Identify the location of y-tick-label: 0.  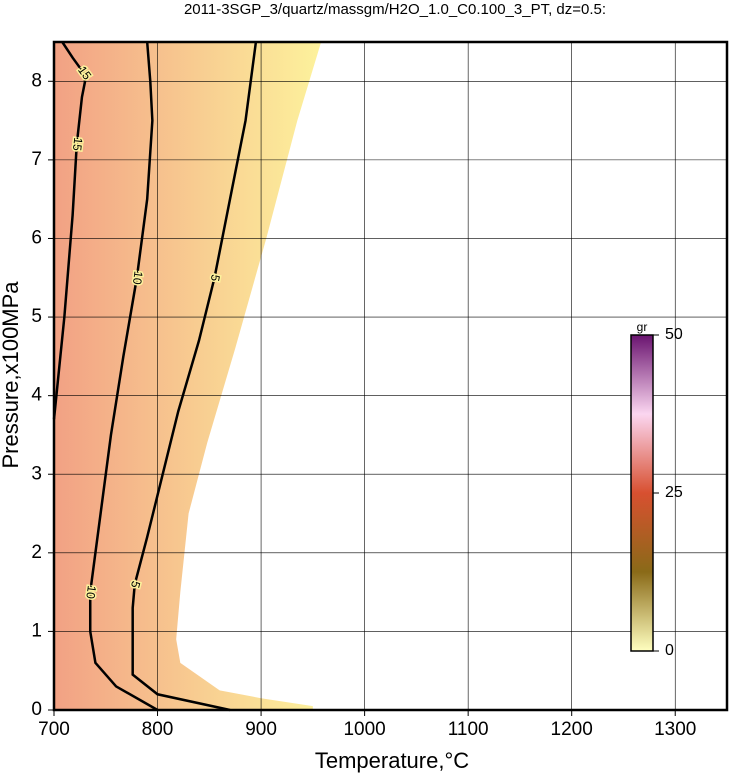
(36, 709).